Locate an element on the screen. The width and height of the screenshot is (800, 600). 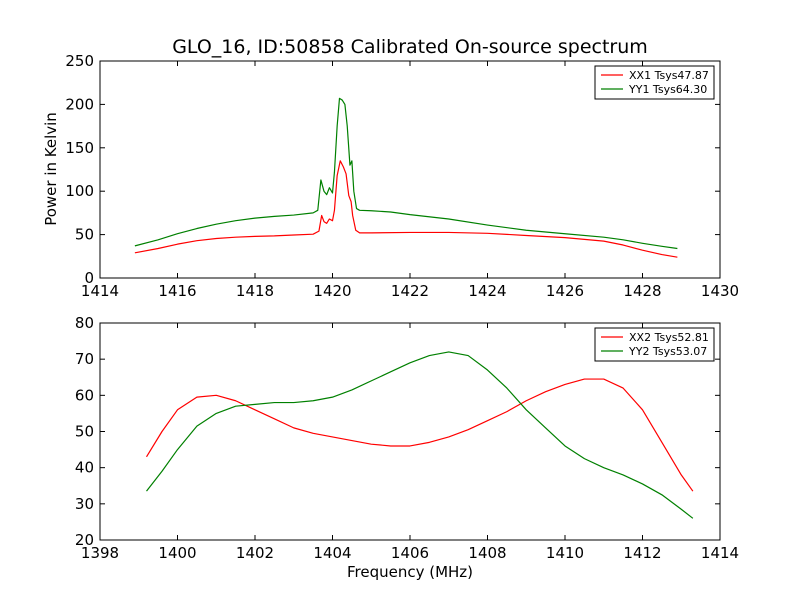
y-tick-label: 70 is located at coordinates (84, 359).